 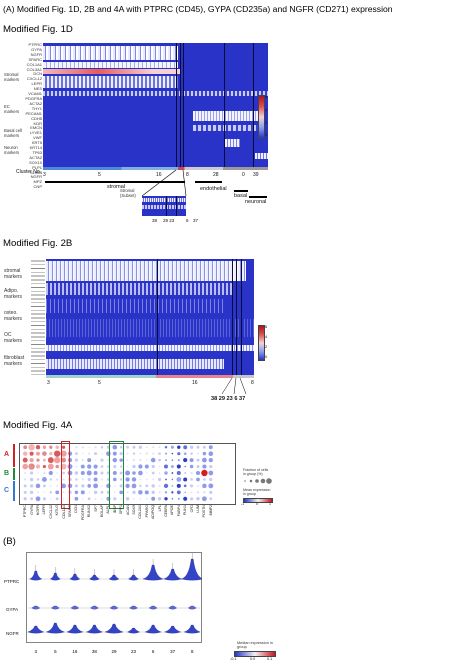 I want to click on gene-tick-label: COL2A1, so click(x=140, y=512).